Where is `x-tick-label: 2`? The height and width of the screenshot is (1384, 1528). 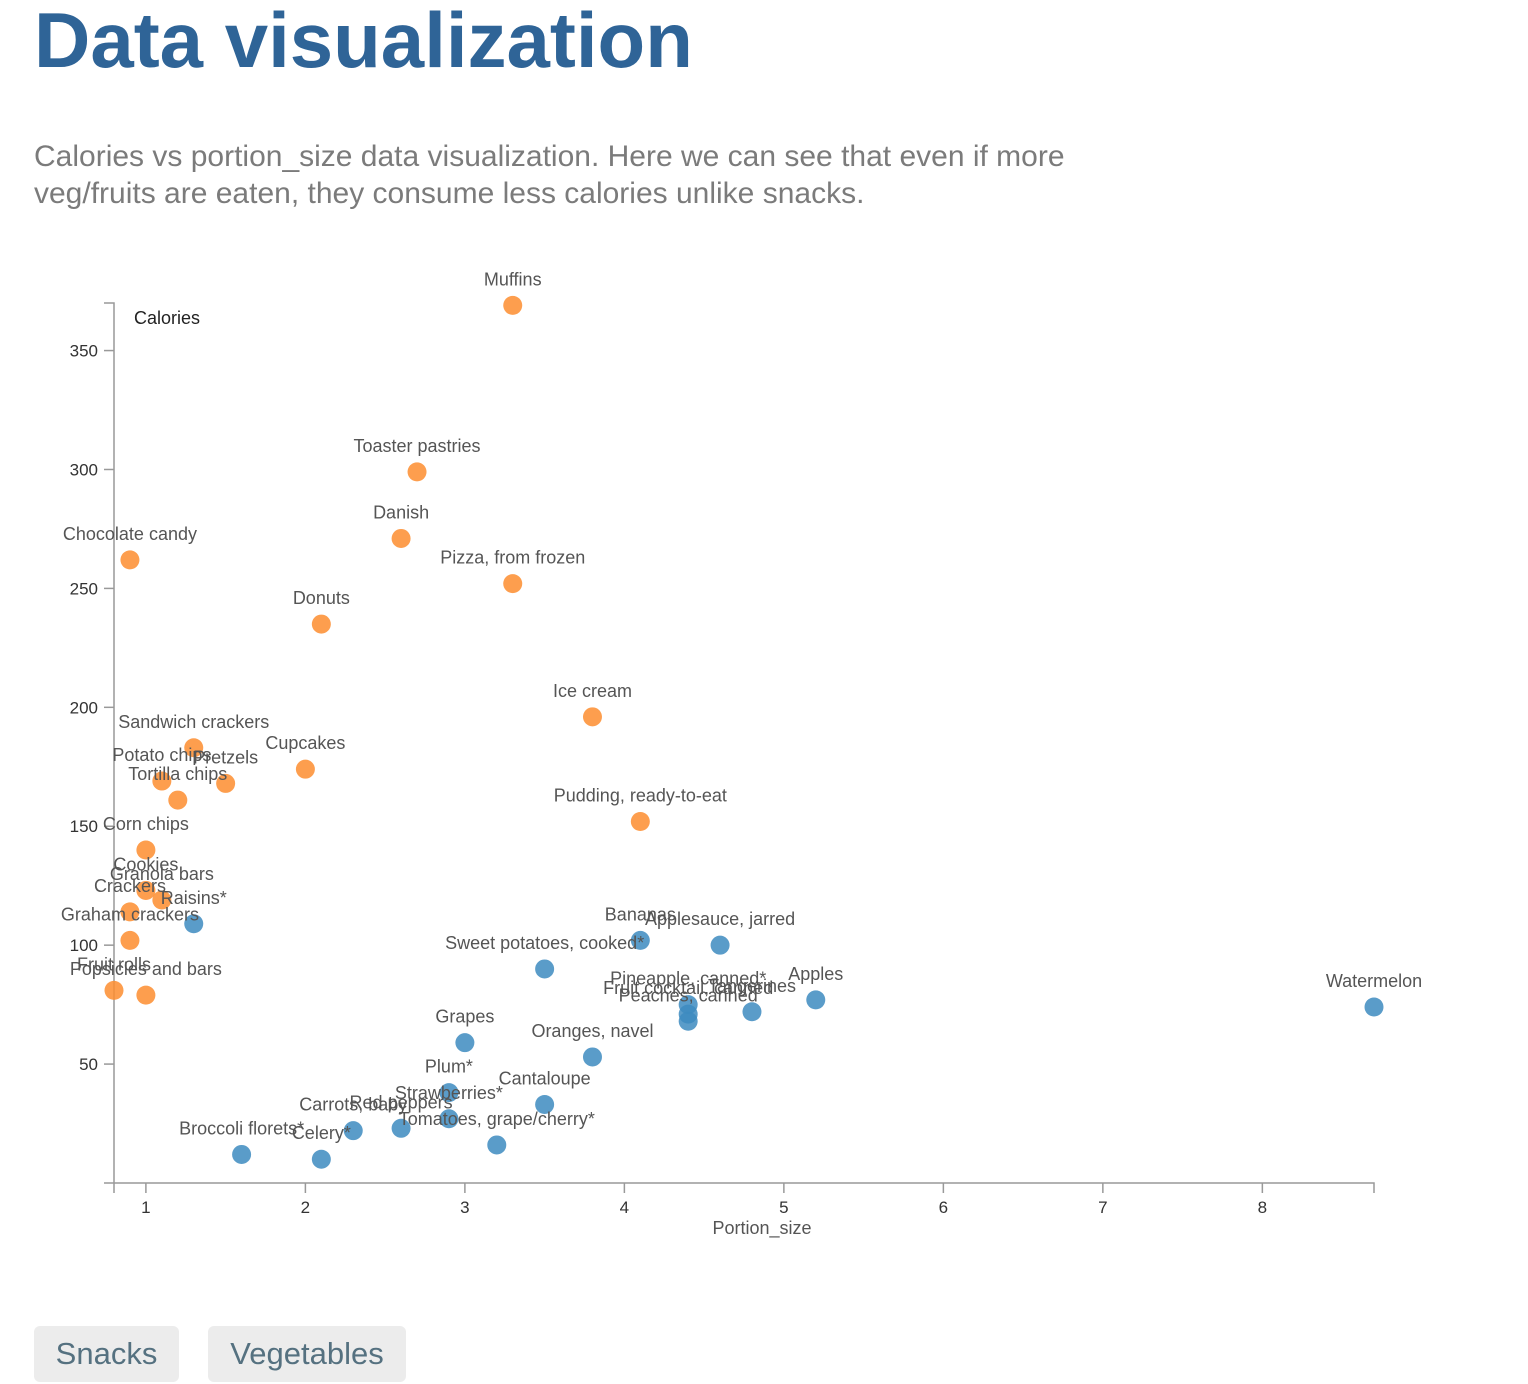 x-tick-label: 2 is located at coordinates (305, 1207).